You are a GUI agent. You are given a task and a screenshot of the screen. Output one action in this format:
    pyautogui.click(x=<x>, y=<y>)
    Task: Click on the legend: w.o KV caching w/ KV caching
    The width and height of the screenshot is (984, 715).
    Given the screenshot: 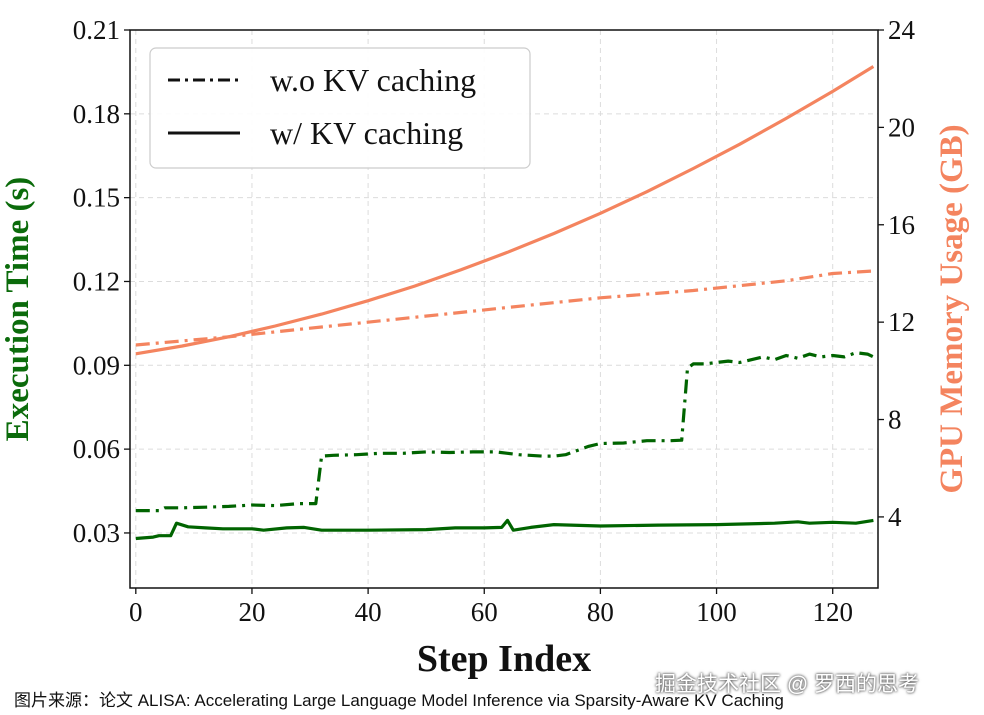 What is the action you would take?
    pyautogui.click(x=340, y=108)
    